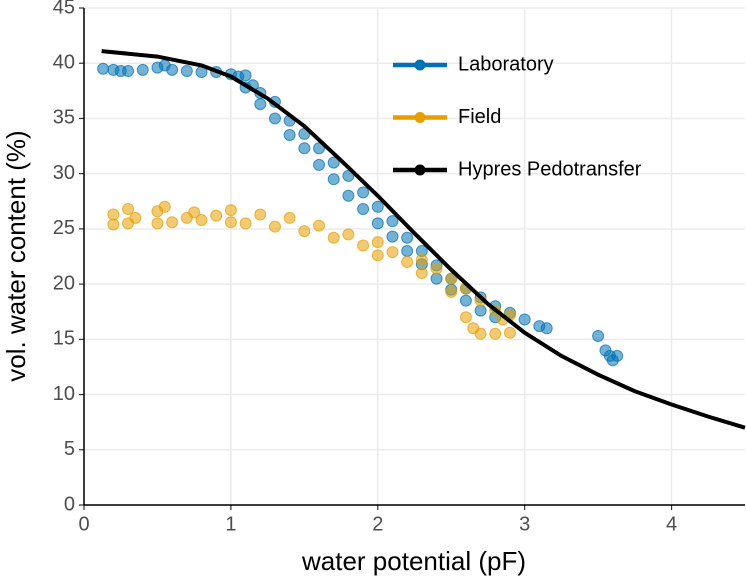 The image size is (746, 582). I want to click on y-tick-label: 40, so click(64, 63).